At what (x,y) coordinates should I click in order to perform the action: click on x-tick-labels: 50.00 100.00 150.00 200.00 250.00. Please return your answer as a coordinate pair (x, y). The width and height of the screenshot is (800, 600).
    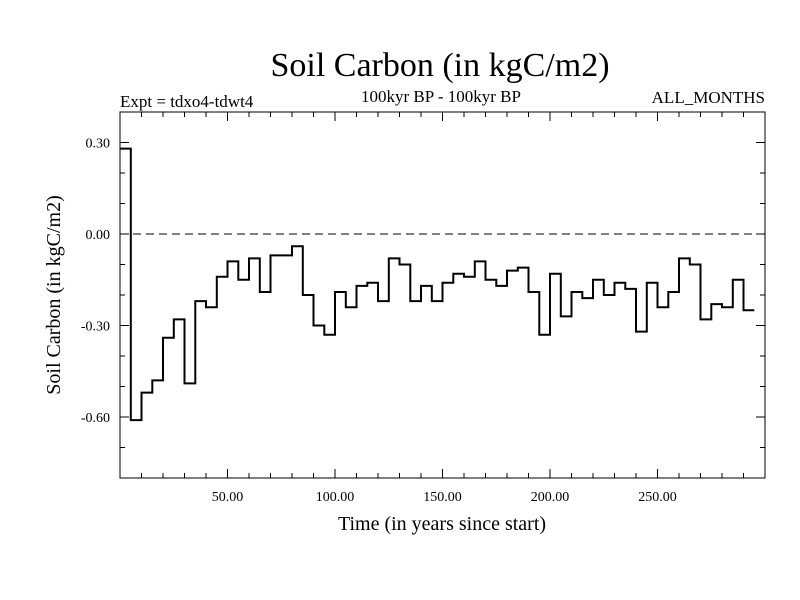
    Looking at the image, I should click on (444, 497).